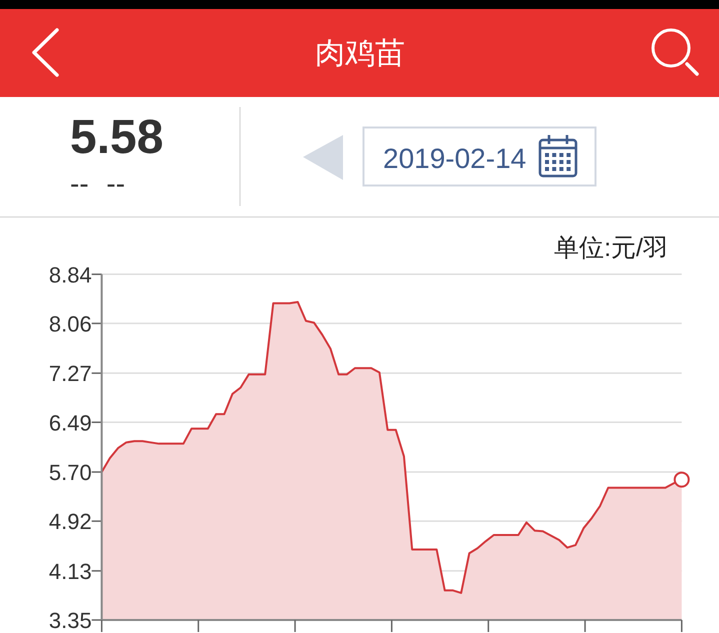  What do you see at coordinates (70, 275) in the screenshot?
I see `y-tick-label: 8.84` at bounding box center [70, 275].